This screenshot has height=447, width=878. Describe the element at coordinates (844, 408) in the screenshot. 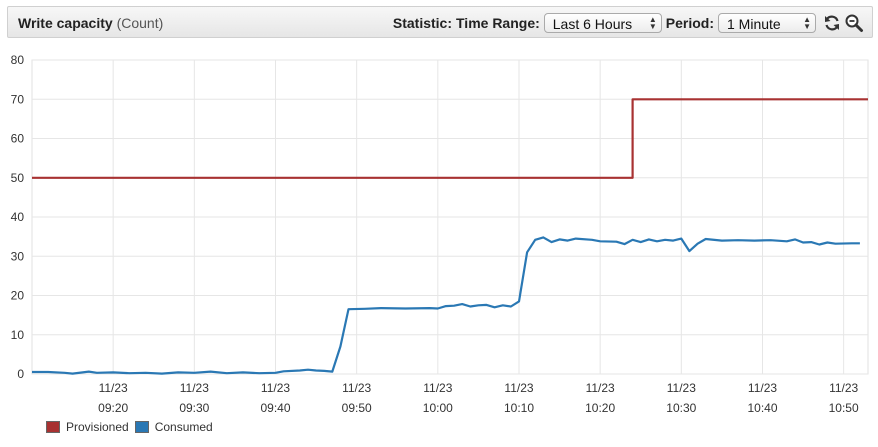

I see `x-tick-time: 10:50` at that location.